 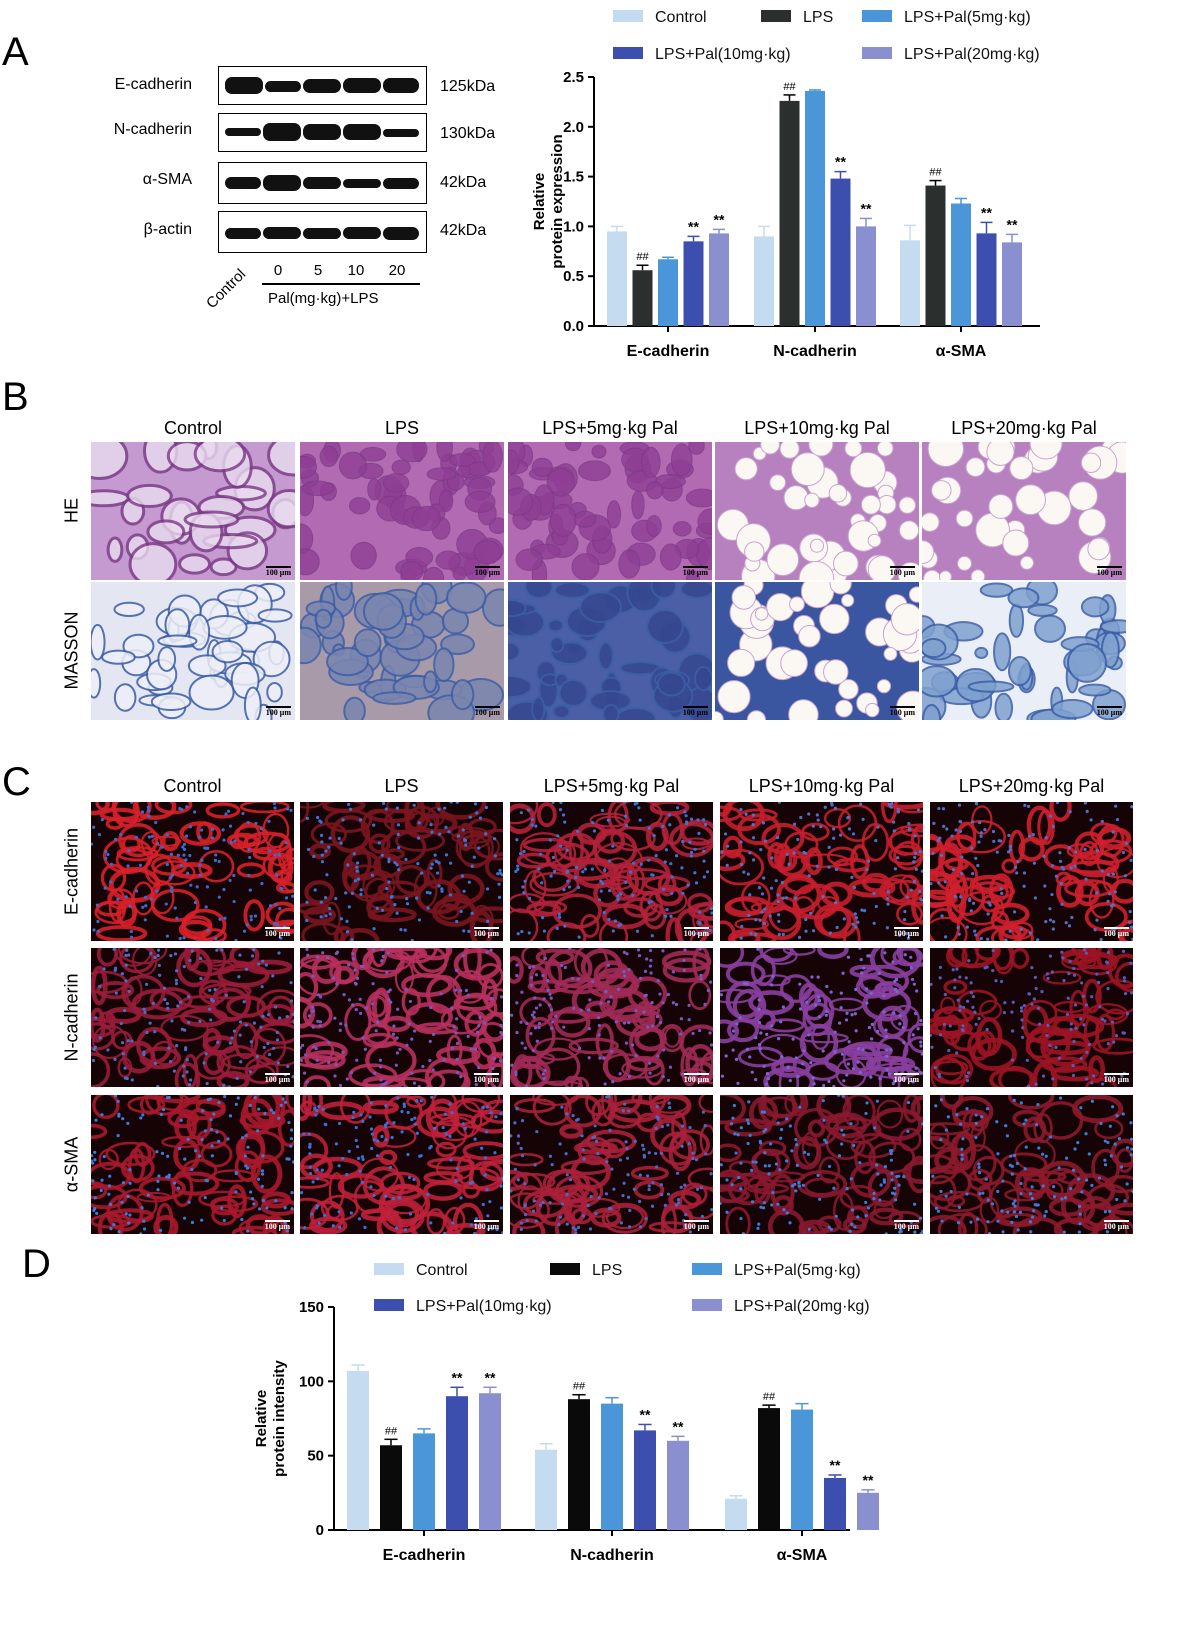 What do you see at coordinates (402, 651) in the screenshot?
I see `micrograph-masson-lps: 100 μm` at bounding box center [402, 651].